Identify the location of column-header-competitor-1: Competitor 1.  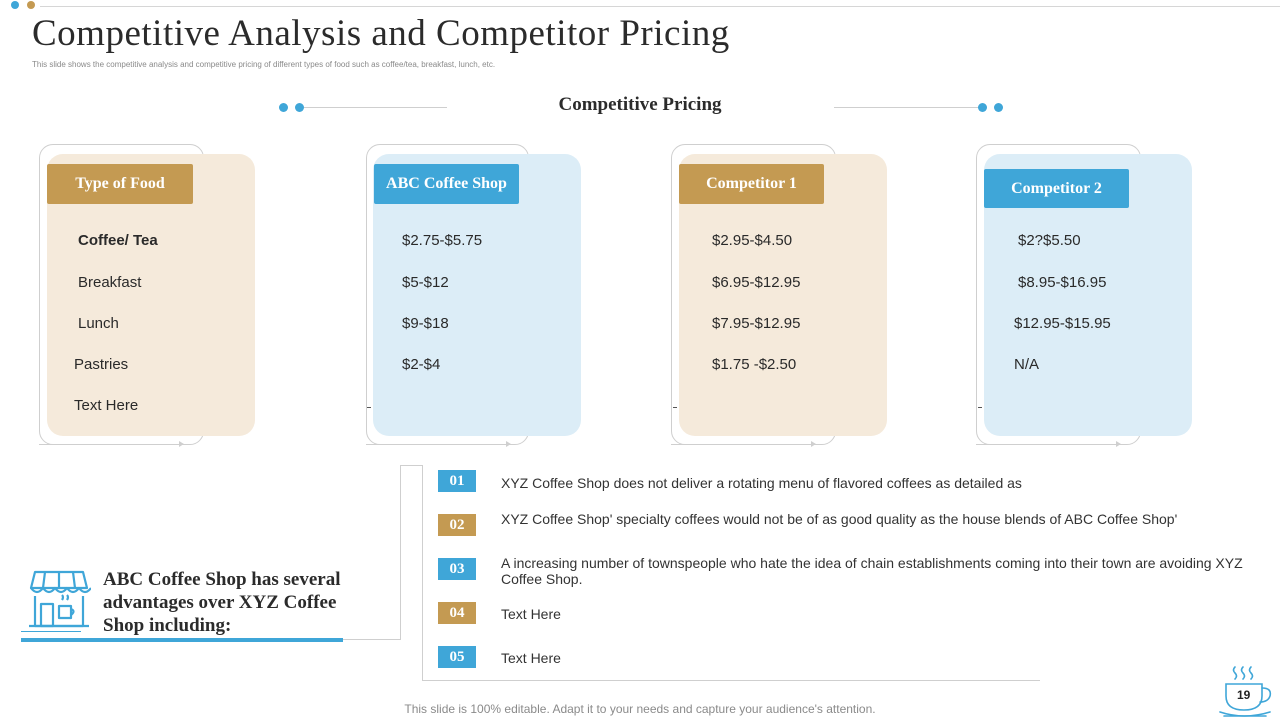
(751, 184).